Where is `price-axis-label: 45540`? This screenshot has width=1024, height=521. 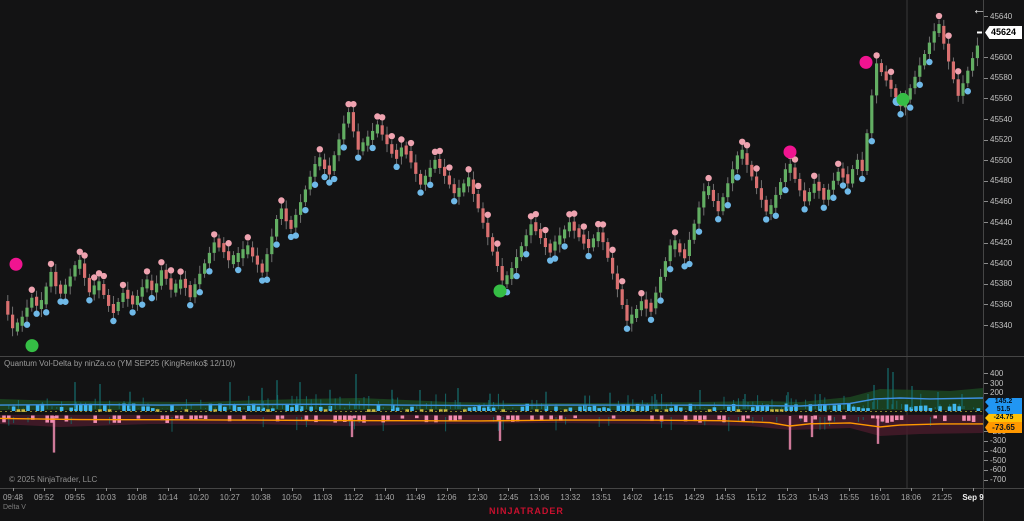
price-axis-label: 45540 is located at coordinates (1001, 119).